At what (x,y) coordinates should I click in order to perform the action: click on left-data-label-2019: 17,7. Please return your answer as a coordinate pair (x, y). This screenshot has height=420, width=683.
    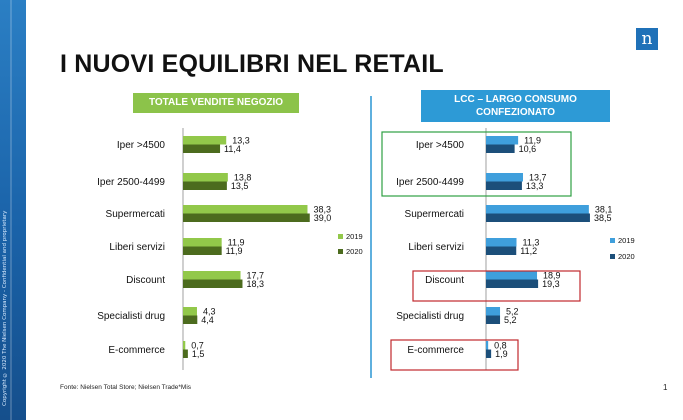
    Looking at the image, I should click on (256, 276).